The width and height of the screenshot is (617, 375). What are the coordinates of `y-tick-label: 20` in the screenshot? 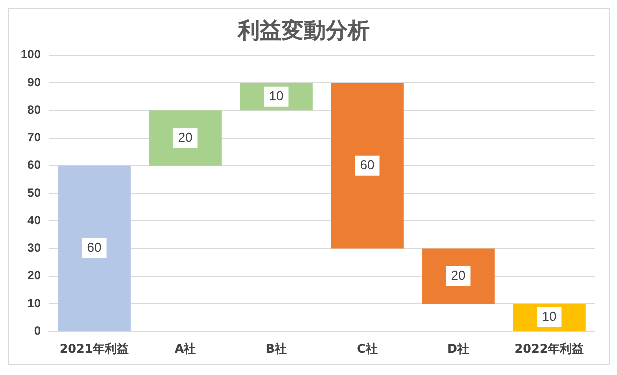 It's located at (35, 275).